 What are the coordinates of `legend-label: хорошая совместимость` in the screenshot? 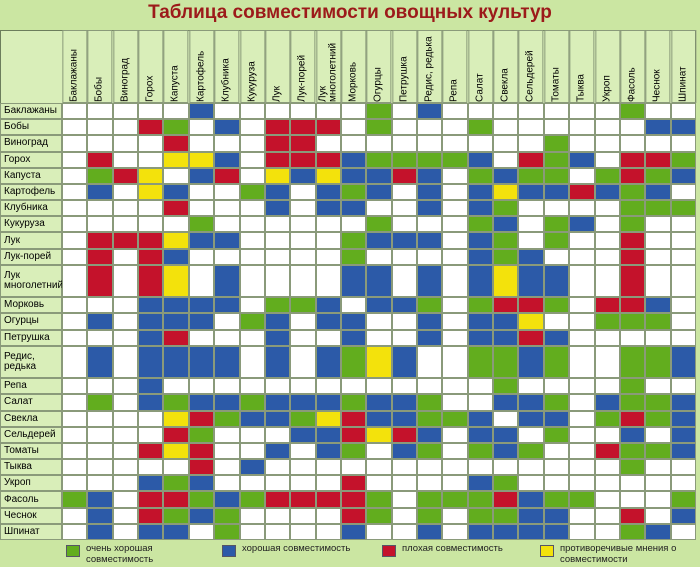 It's located at (296, 548).